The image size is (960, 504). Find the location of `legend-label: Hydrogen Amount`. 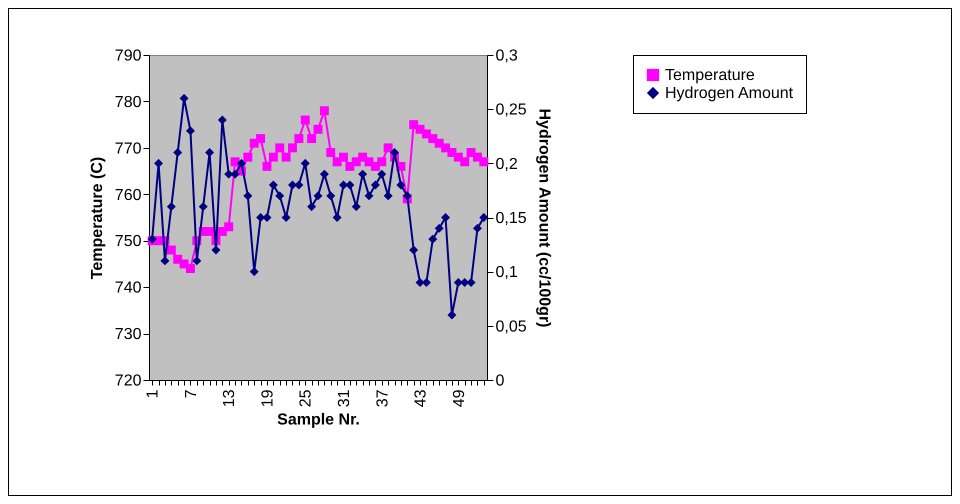

legend-label: Hydrogen Amount is located at coordinates (729, 93).